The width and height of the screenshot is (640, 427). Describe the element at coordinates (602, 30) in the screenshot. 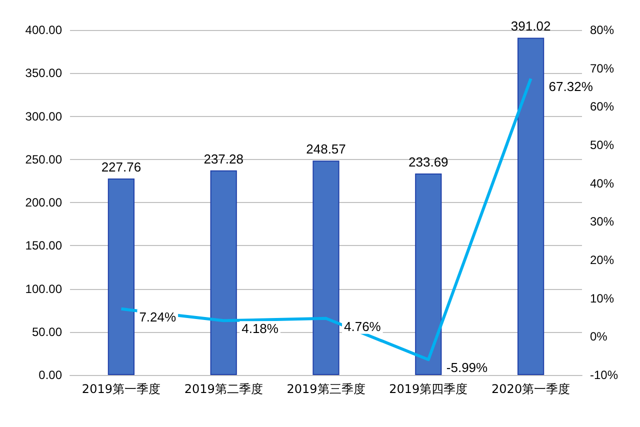

I see `y2-tick-label: 80%` at that location.